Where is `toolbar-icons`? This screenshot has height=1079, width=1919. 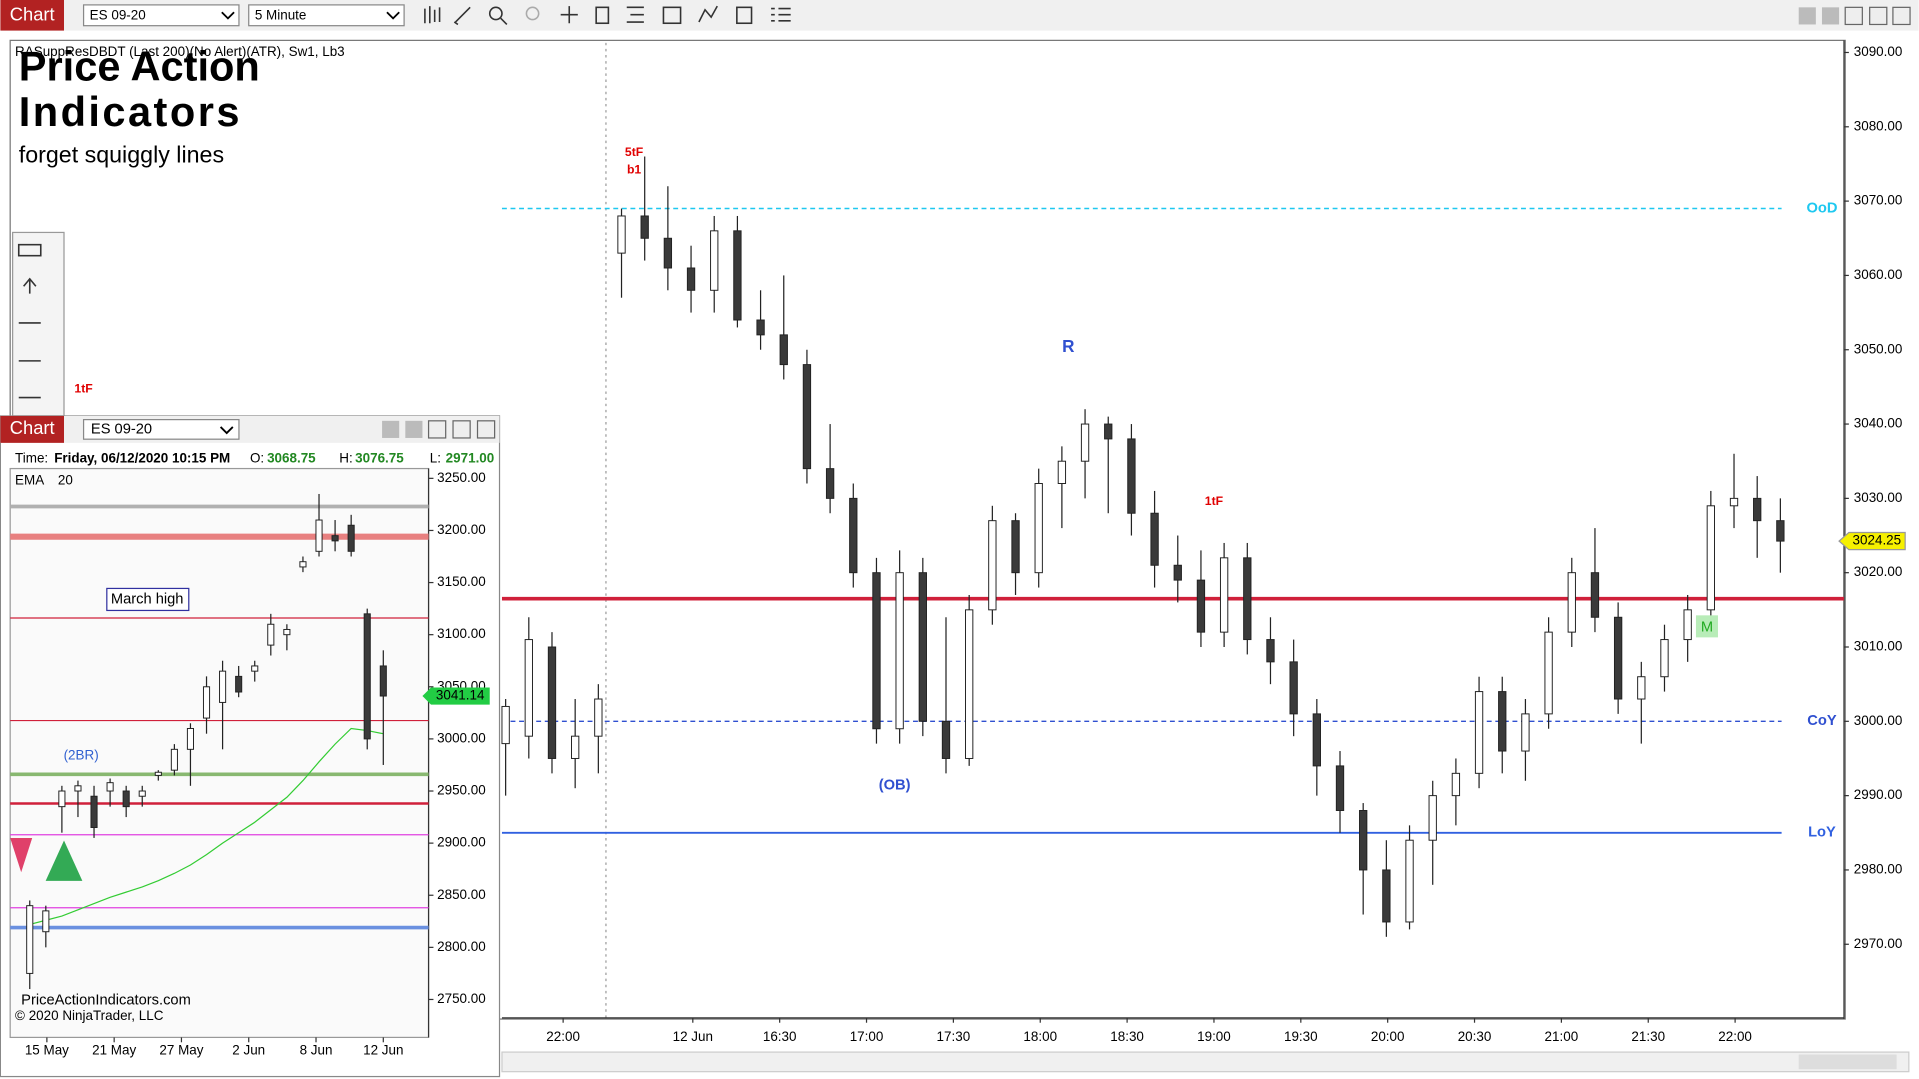
toolbar-icons is located at coordinates (607, 15).